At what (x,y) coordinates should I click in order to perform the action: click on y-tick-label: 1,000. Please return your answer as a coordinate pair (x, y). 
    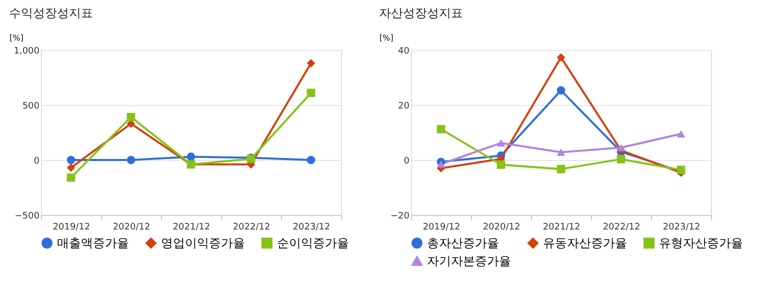
    Looking at the image, I should click on (27, 51).